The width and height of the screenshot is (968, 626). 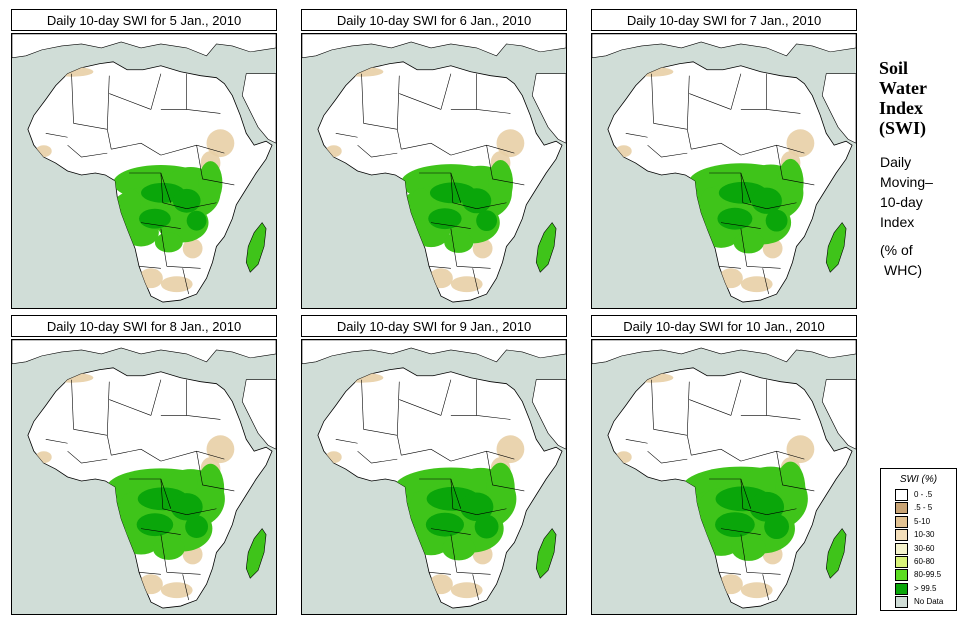 I want to click on legend-label: 5-10, so click(x=922, y=521).